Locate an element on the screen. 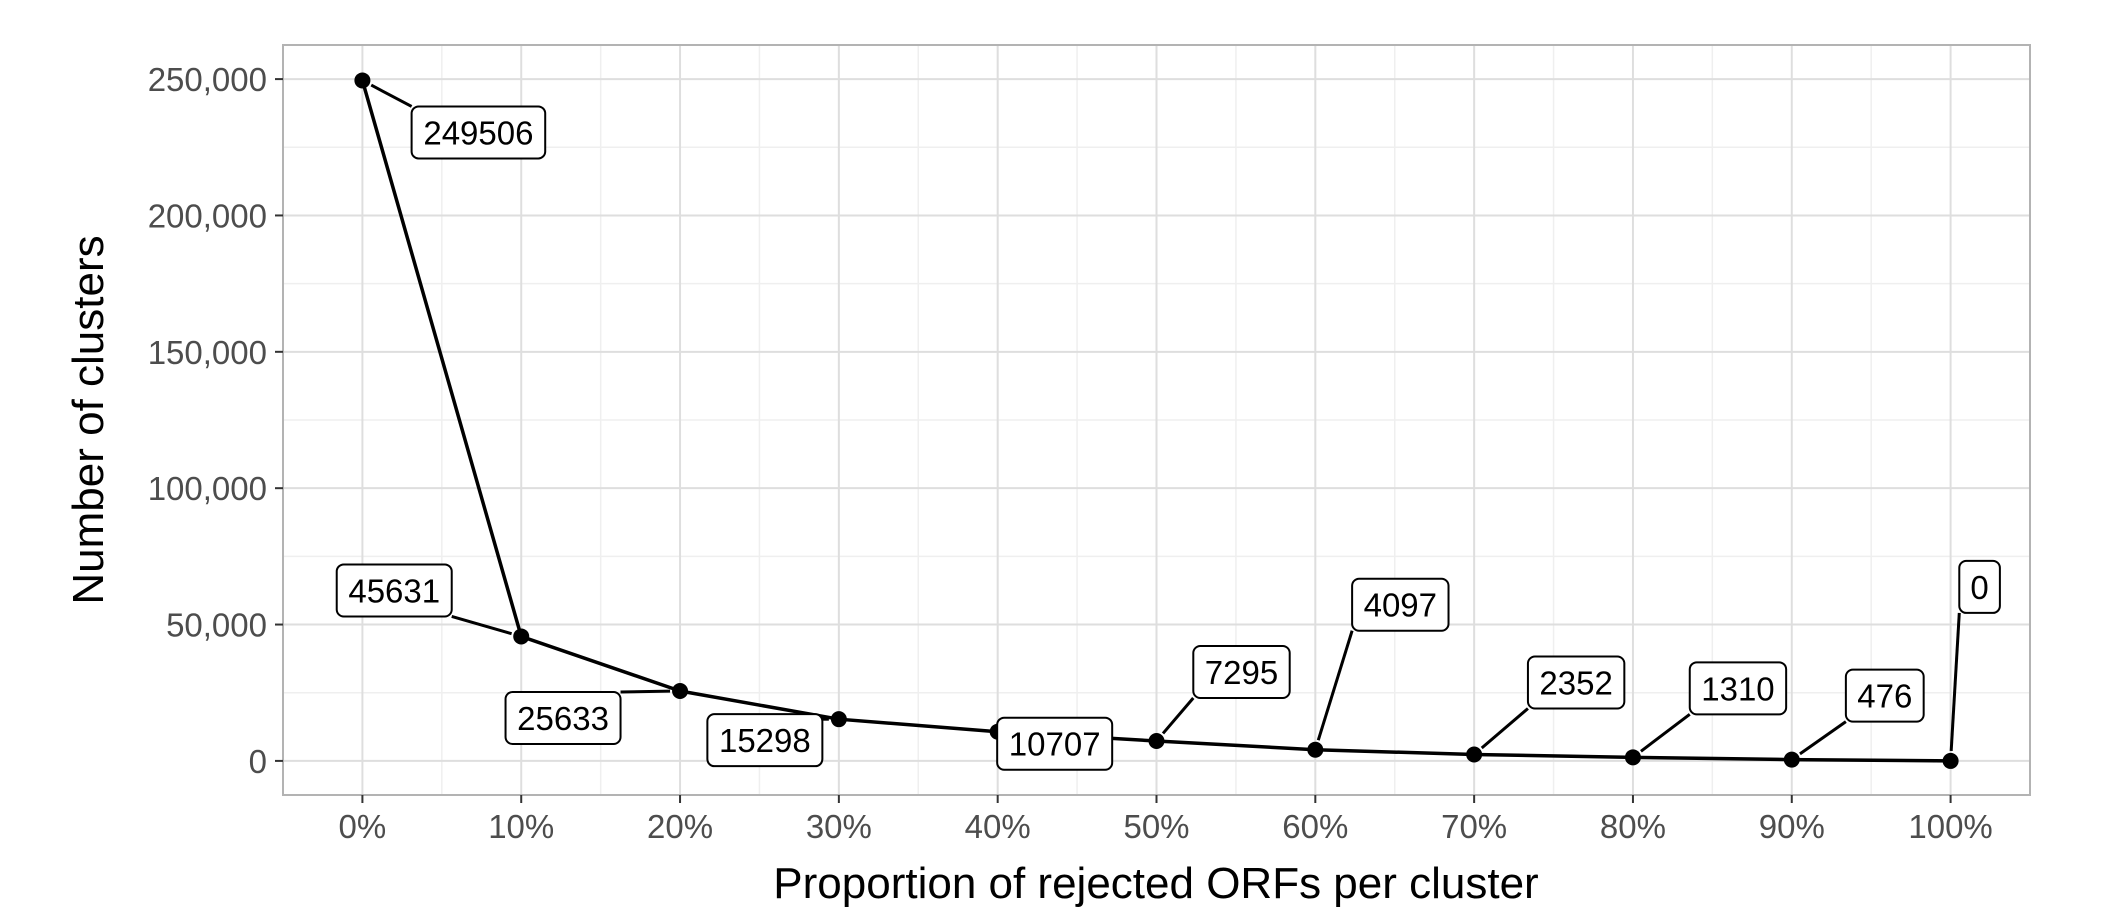 The width and height of the screenshot is (2101, 916). y-tick-label: 50,000 is located at coordinates (216, 625).